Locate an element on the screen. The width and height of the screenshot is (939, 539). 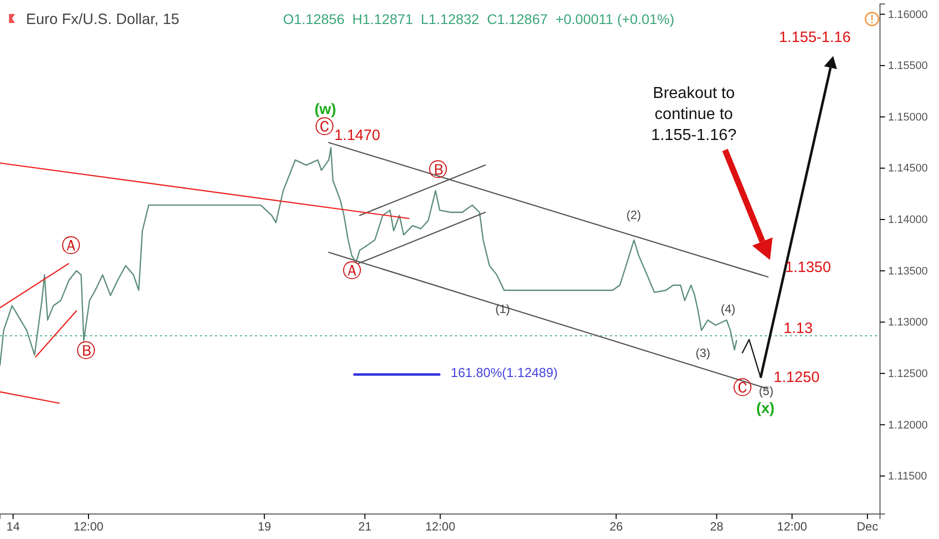
annotation: (w) is located at coordinates (325, 109).